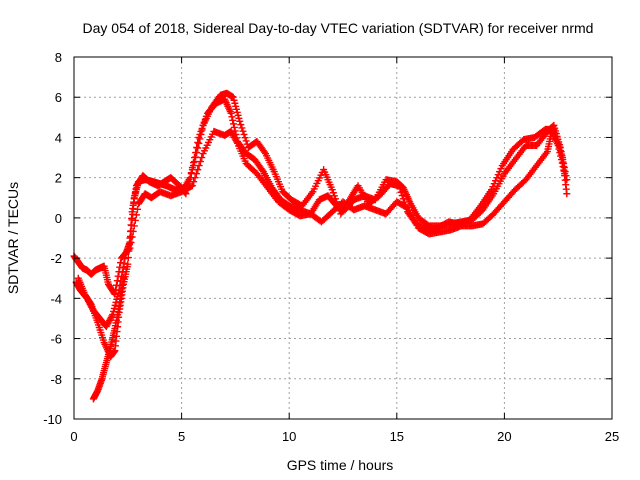 The width and height of the screenshot is (640, 480). I want to click on x-tick-label: 0, so click(73, 436).